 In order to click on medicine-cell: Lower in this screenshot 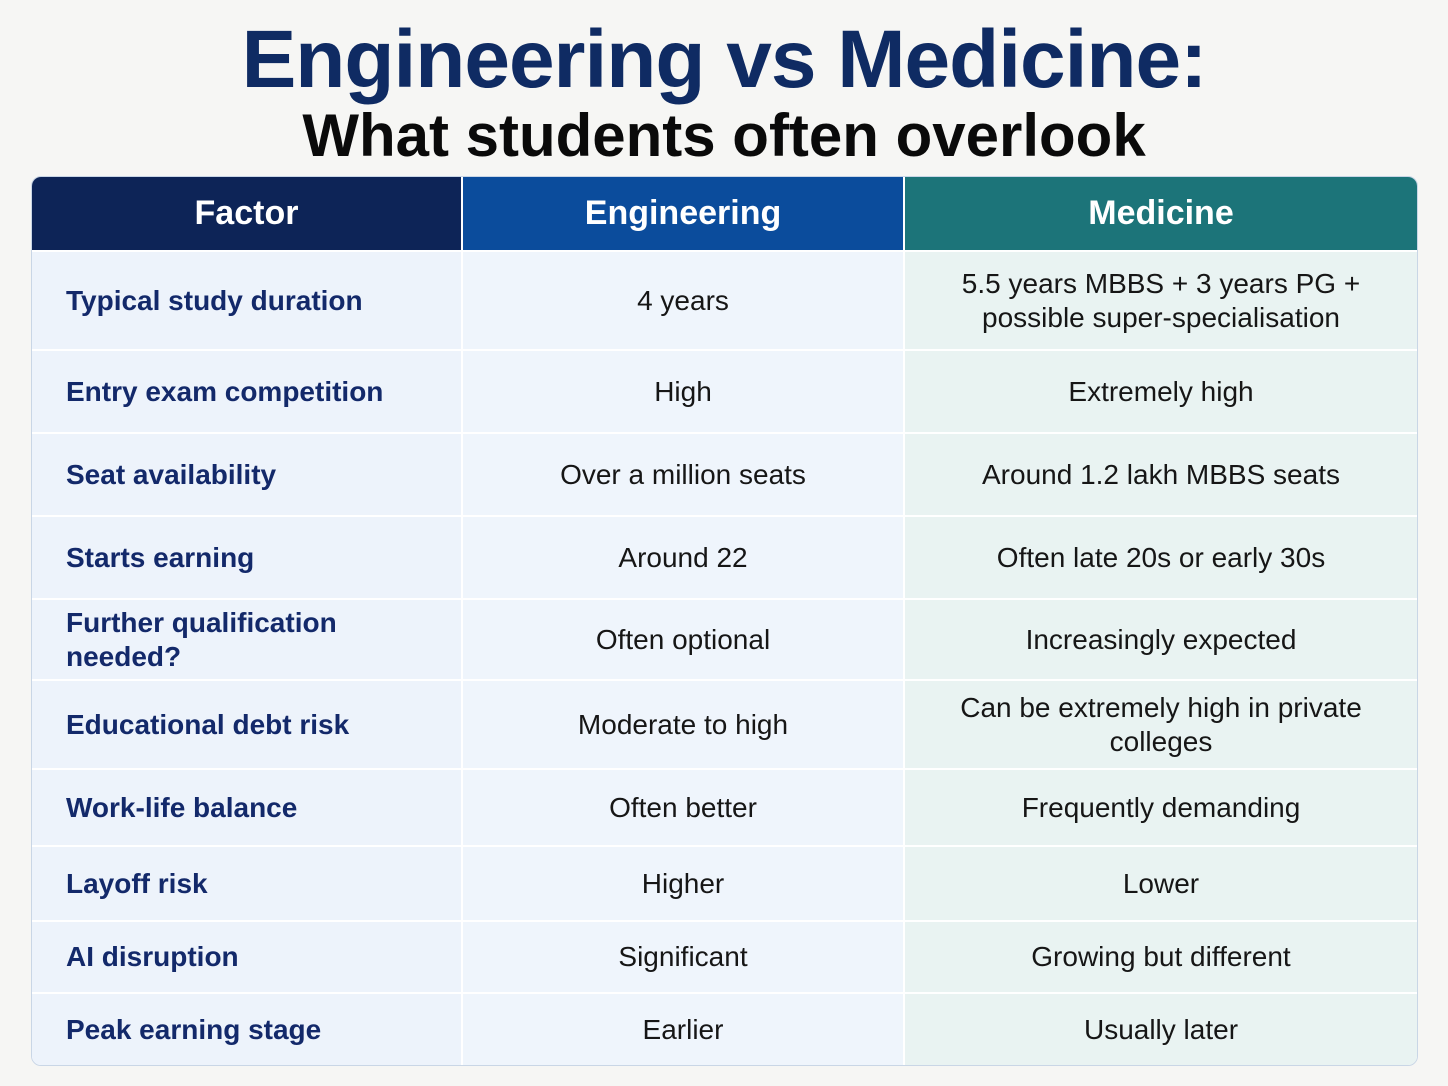, I will do `click(1160, 883)`.